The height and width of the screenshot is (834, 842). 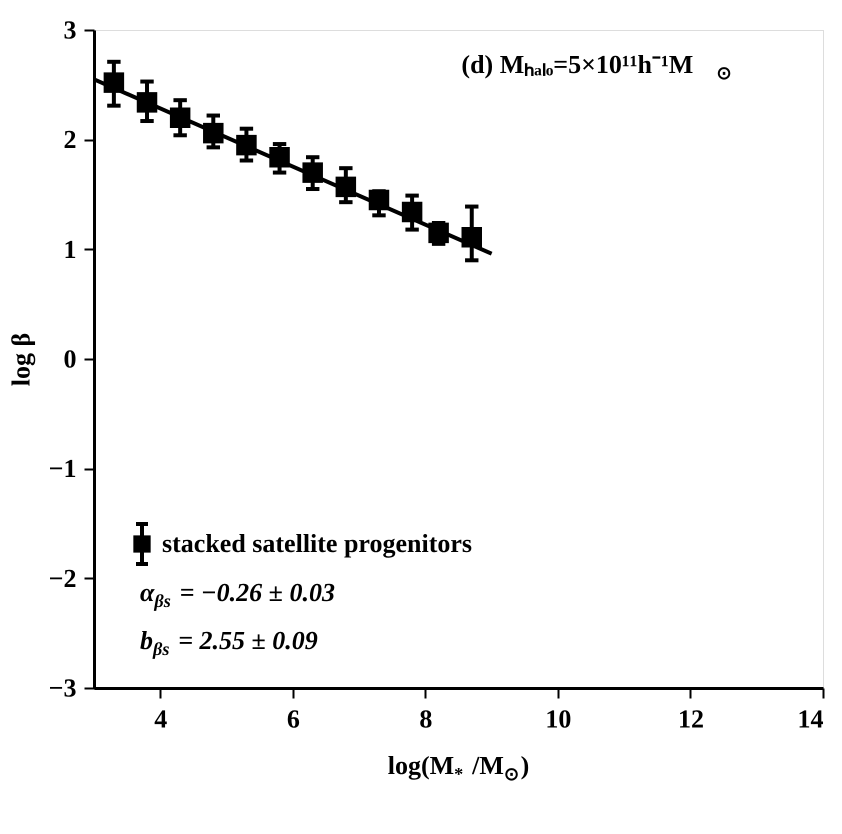 What do you see at coordinates (70, 139) in the screenshot?
I see `y-tick-label: 2` at bounding box center [70, 139].